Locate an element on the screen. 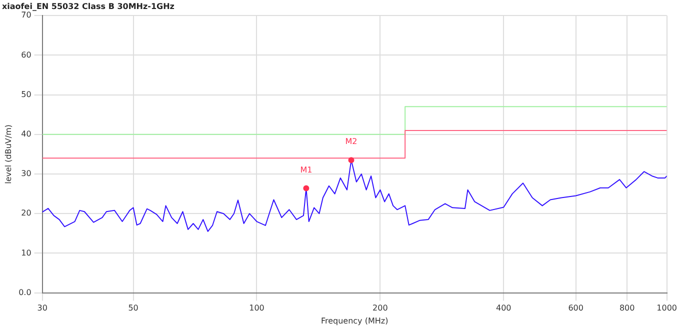 Image resolution: width=680 pixels, height=326 pixels. x-tick-label: 100 is located at coordinates (256, 308).